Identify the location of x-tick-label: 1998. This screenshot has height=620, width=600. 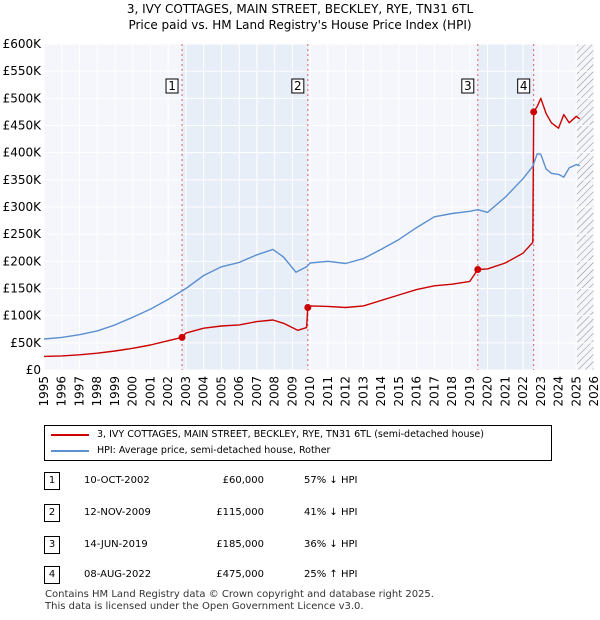
(97, 391).